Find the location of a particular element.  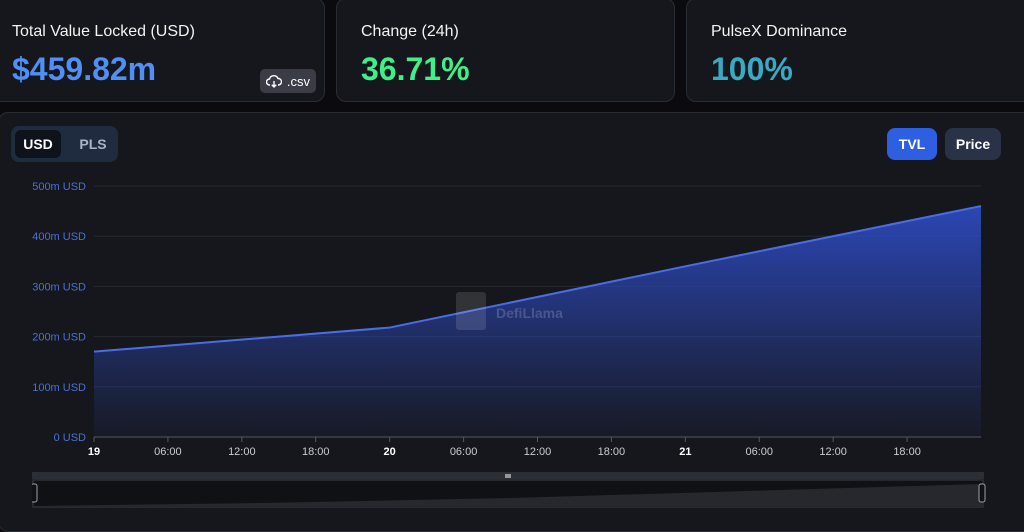

zoom-slider is located at coordinates (509, 492).